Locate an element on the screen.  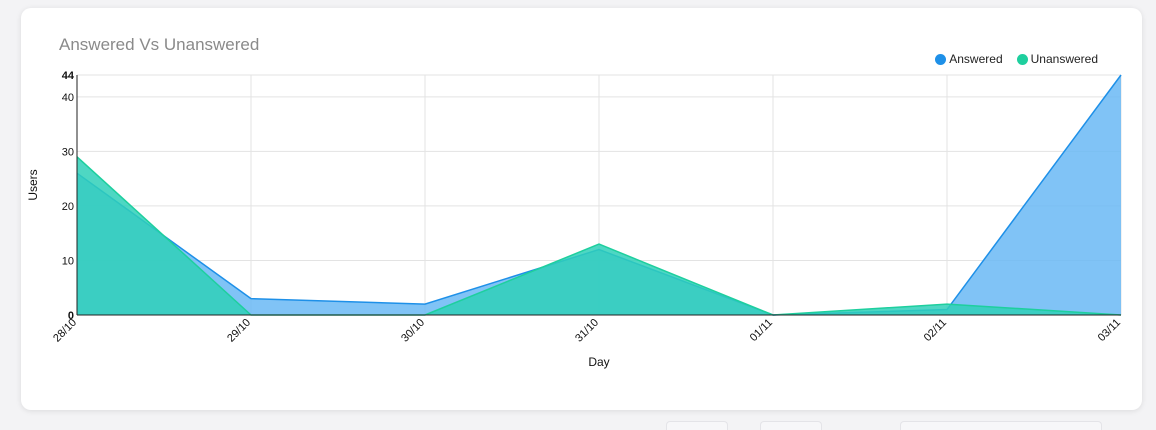
legend-dot-answered is located at coordinates (941, 59).